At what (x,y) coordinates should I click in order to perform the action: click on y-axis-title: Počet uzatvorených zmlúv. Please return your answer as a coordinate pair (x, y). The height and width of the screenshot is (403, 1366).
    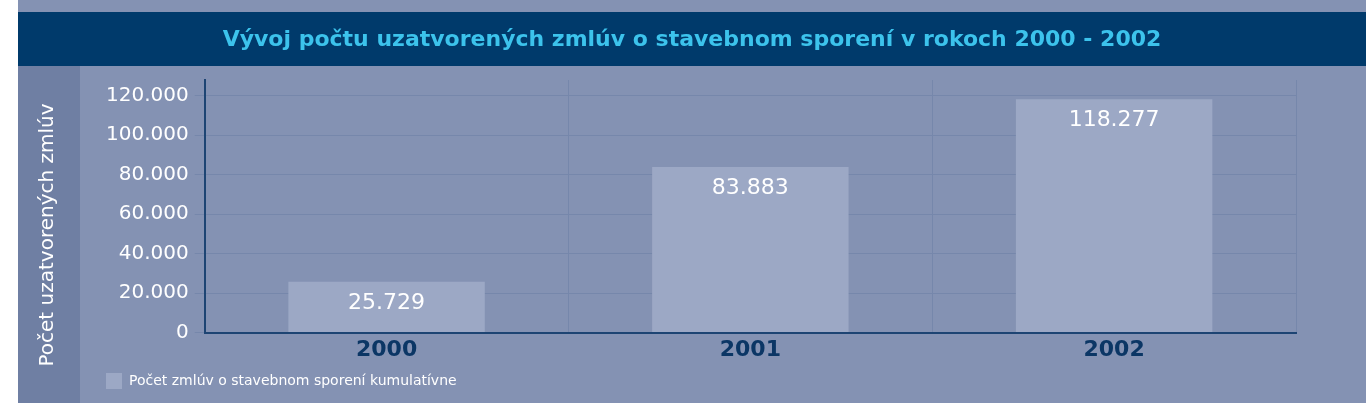
    Looking at the image, I should click on (46, 235).